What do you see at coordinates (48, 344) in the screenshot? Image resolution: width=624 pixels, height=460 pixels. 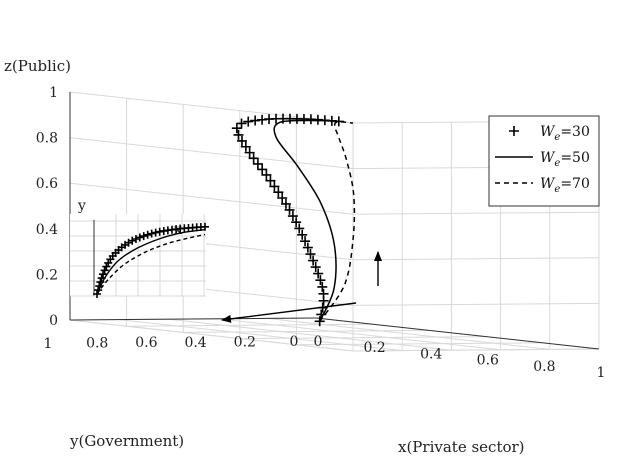 I see `y-tick-label: 1` at bounding box center [48, 344].